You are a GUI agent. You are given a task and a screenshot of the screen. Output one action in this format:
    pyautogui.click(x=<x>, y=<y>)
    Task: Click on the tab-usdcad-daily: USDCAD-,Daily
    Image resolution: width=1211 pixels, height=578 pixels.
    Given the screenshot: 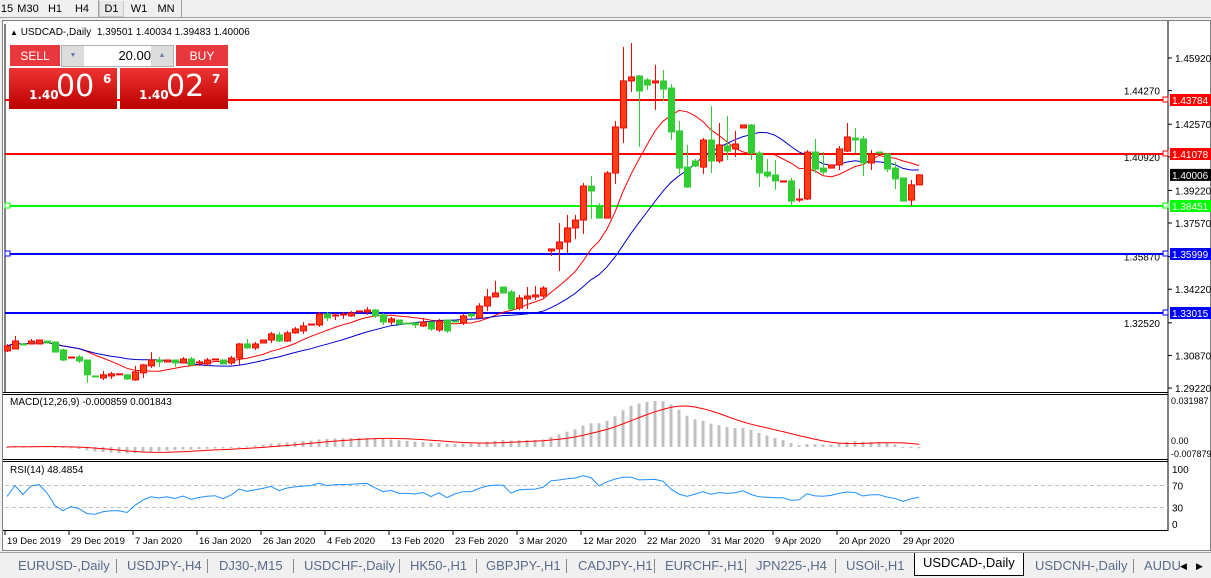 What is the action you would take?
    pyautogui.click(x=969, y=564)
    